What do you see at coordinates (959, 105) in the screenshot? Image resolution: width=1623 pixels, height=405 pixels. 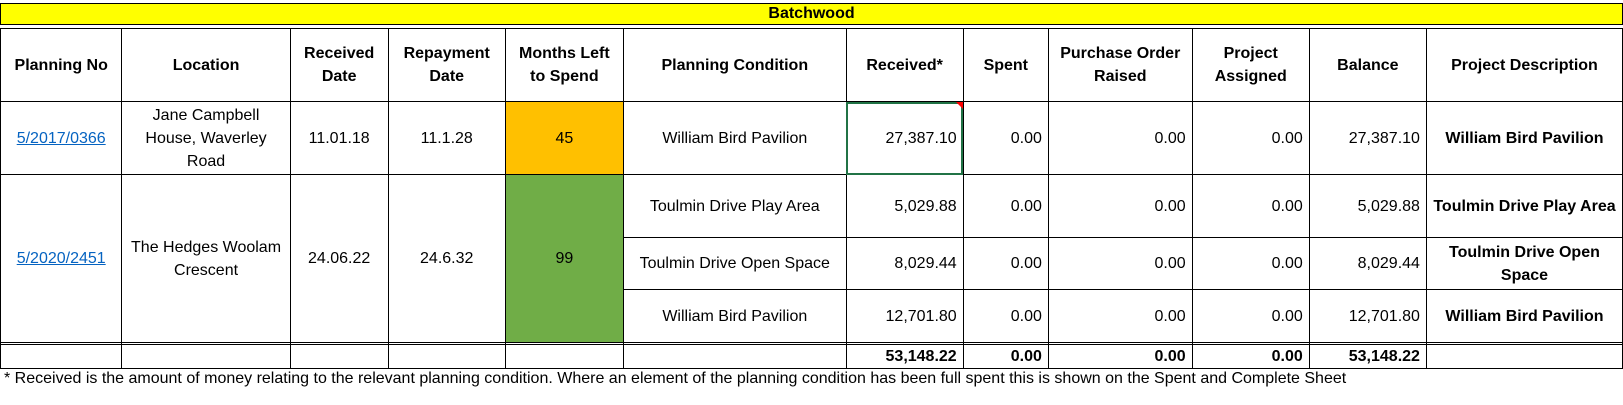 I see `comment-indicator-icon` at bounding box center [959, 105].